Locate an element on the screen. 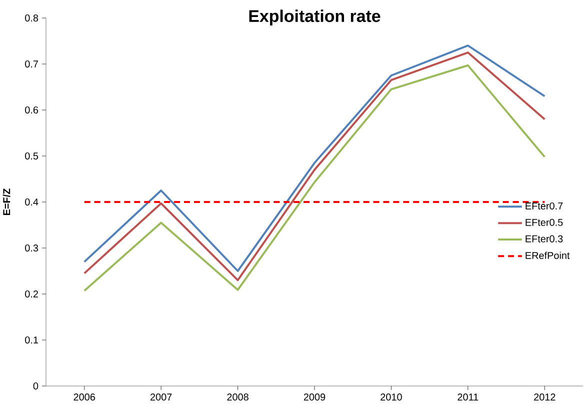 The height and width of the screenshot is (417, 584). y-tick-label: 0.7 is located at coordinates (31, 64).